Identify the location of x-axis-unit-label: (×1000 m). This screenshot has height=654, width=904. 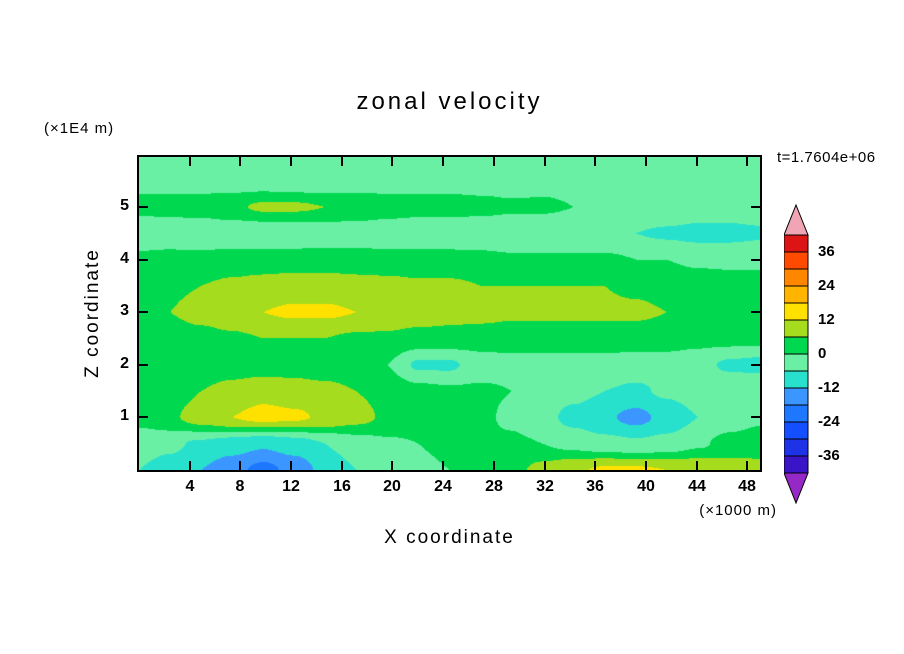
(738, 510).